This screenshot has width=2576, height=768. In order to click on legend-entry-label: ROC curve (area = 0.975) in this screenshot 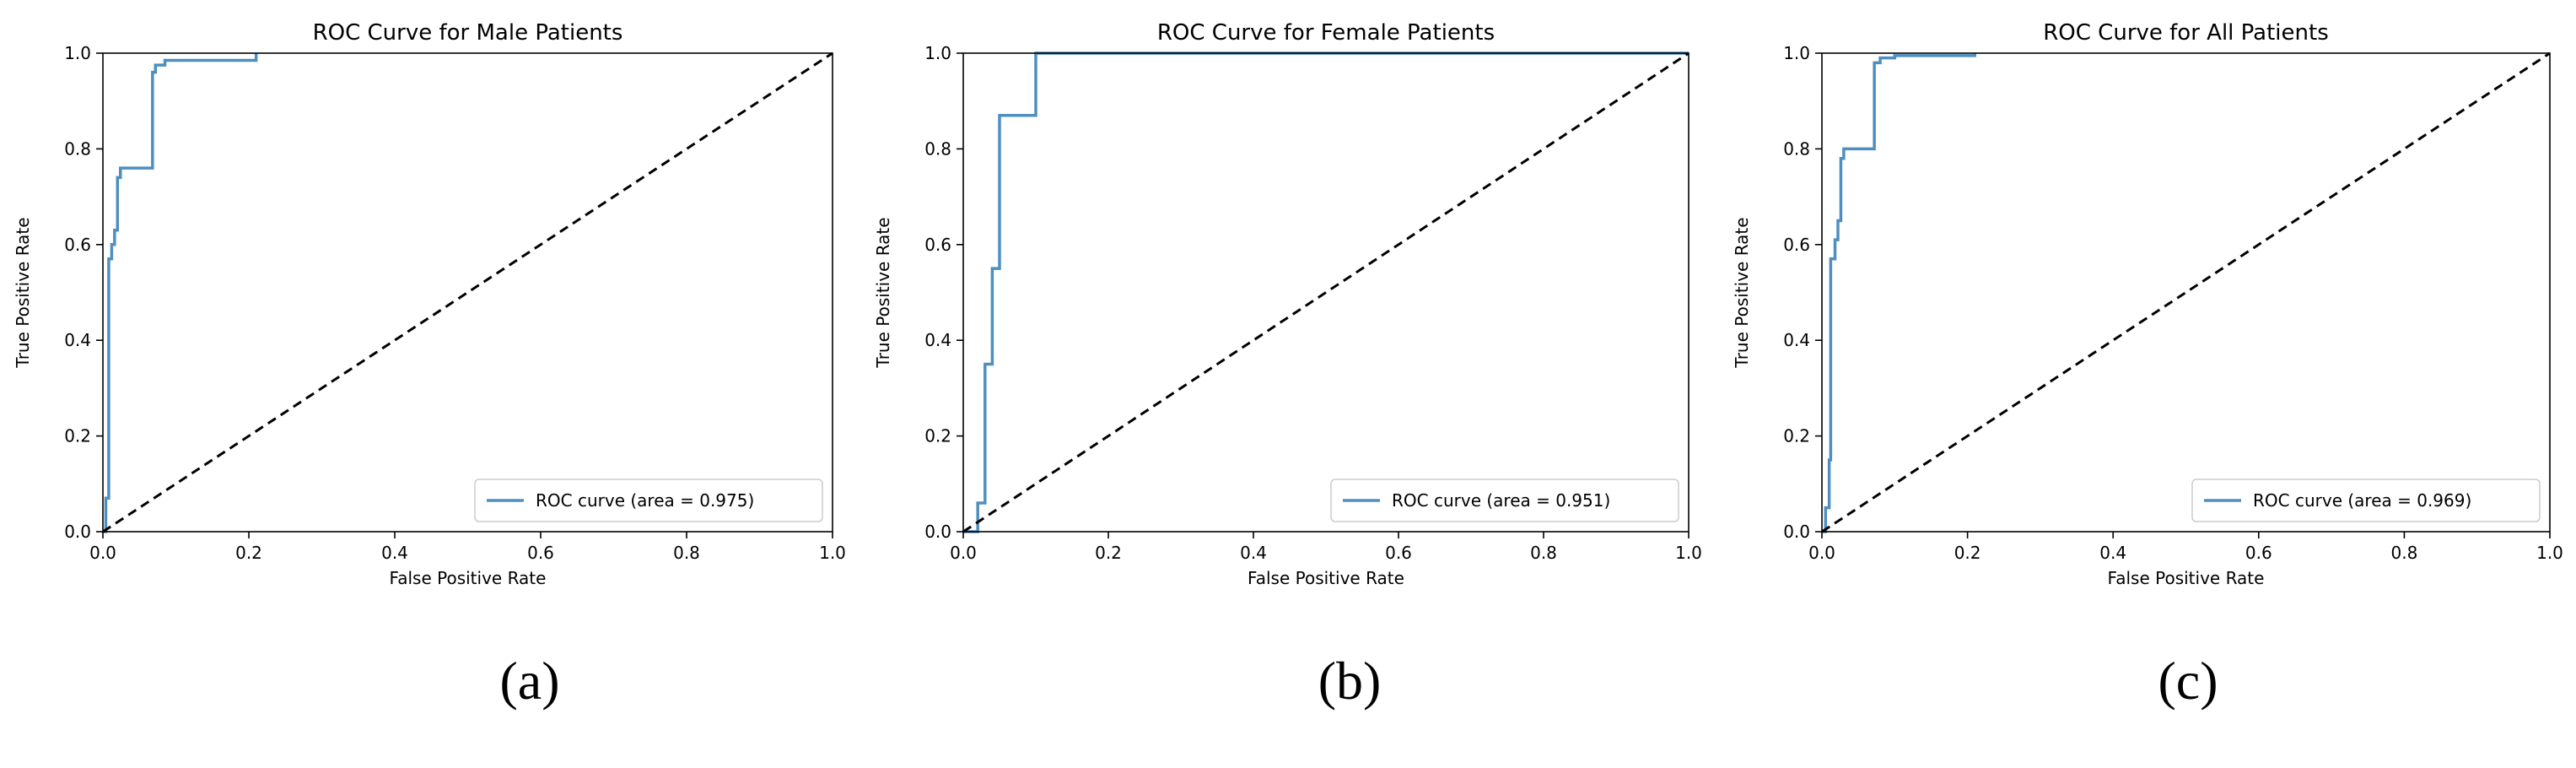, I will do `click(645, 500)`.